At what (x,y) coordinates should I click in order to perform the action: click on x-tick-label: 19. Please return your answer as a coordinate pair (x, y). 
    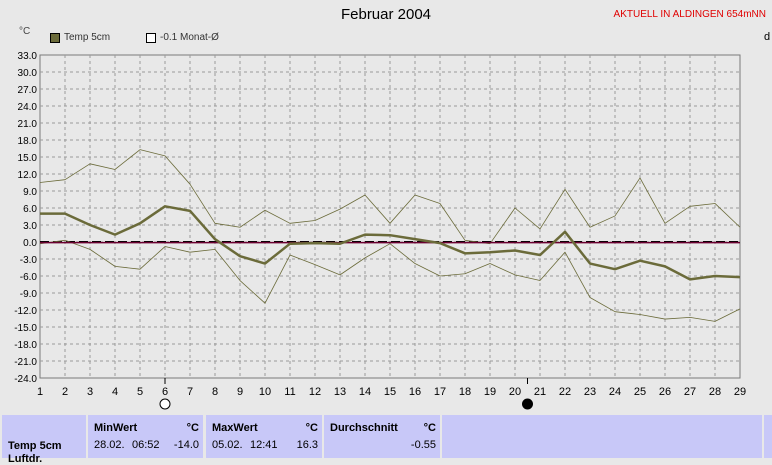
    Looking at the image, I should click on (490, 392).